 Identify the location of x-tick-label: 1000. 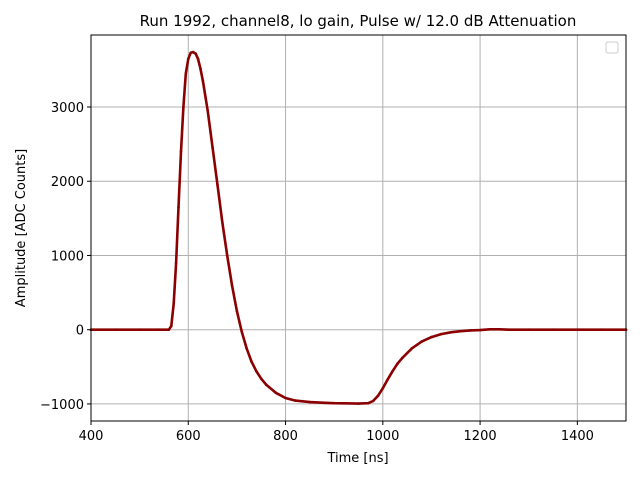
(382, 436).